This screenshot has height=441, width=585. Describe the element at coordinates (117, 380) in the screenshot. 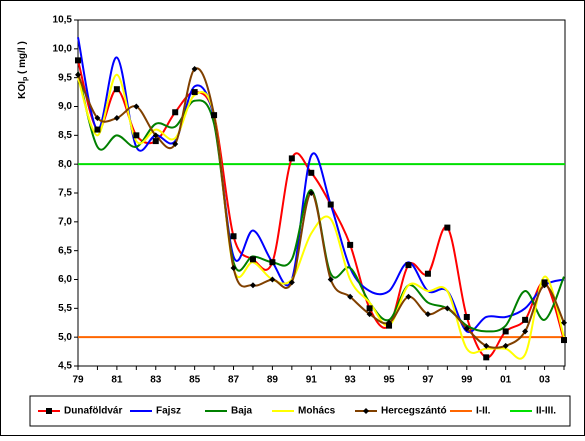

I see `x-tick-label: 81` at that location.